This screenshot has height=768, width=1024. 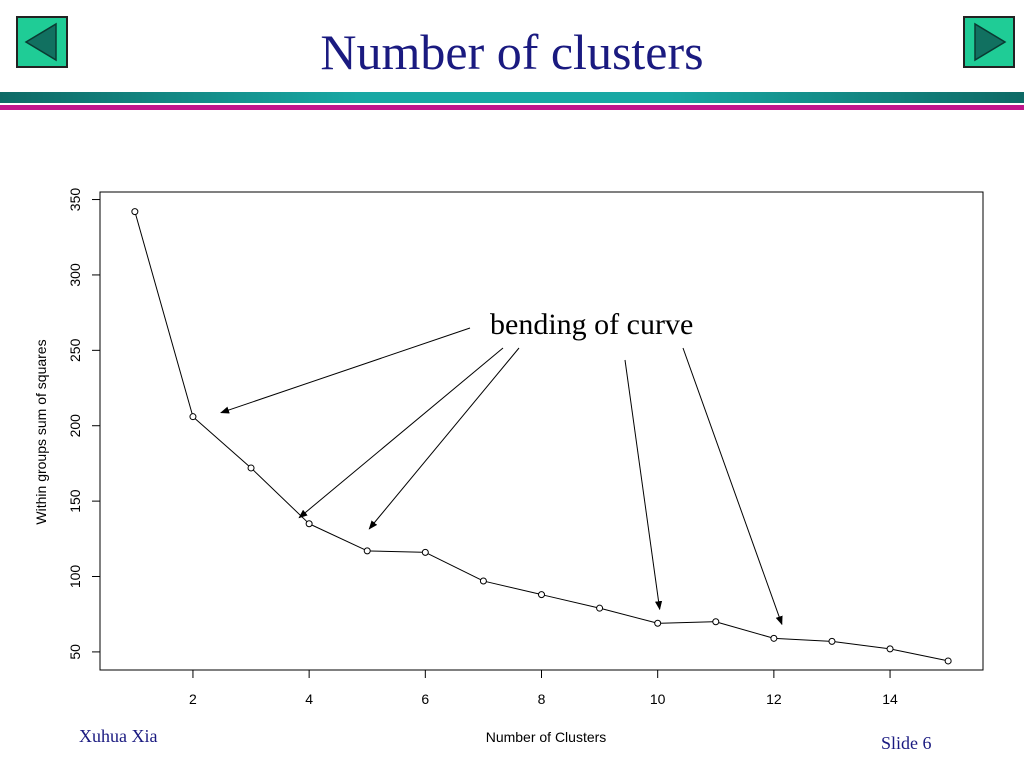 I want to click on previous-slide-button, so click(x=42, y=42).